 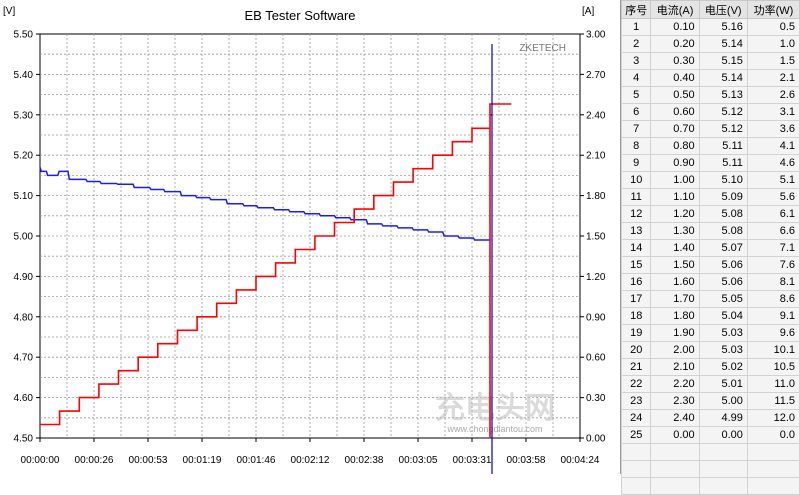 What do you see at coordinates (24, 398) in the screenshot?
I see `y-left-tick-label: 4.60` at bounding box center [24, 398].